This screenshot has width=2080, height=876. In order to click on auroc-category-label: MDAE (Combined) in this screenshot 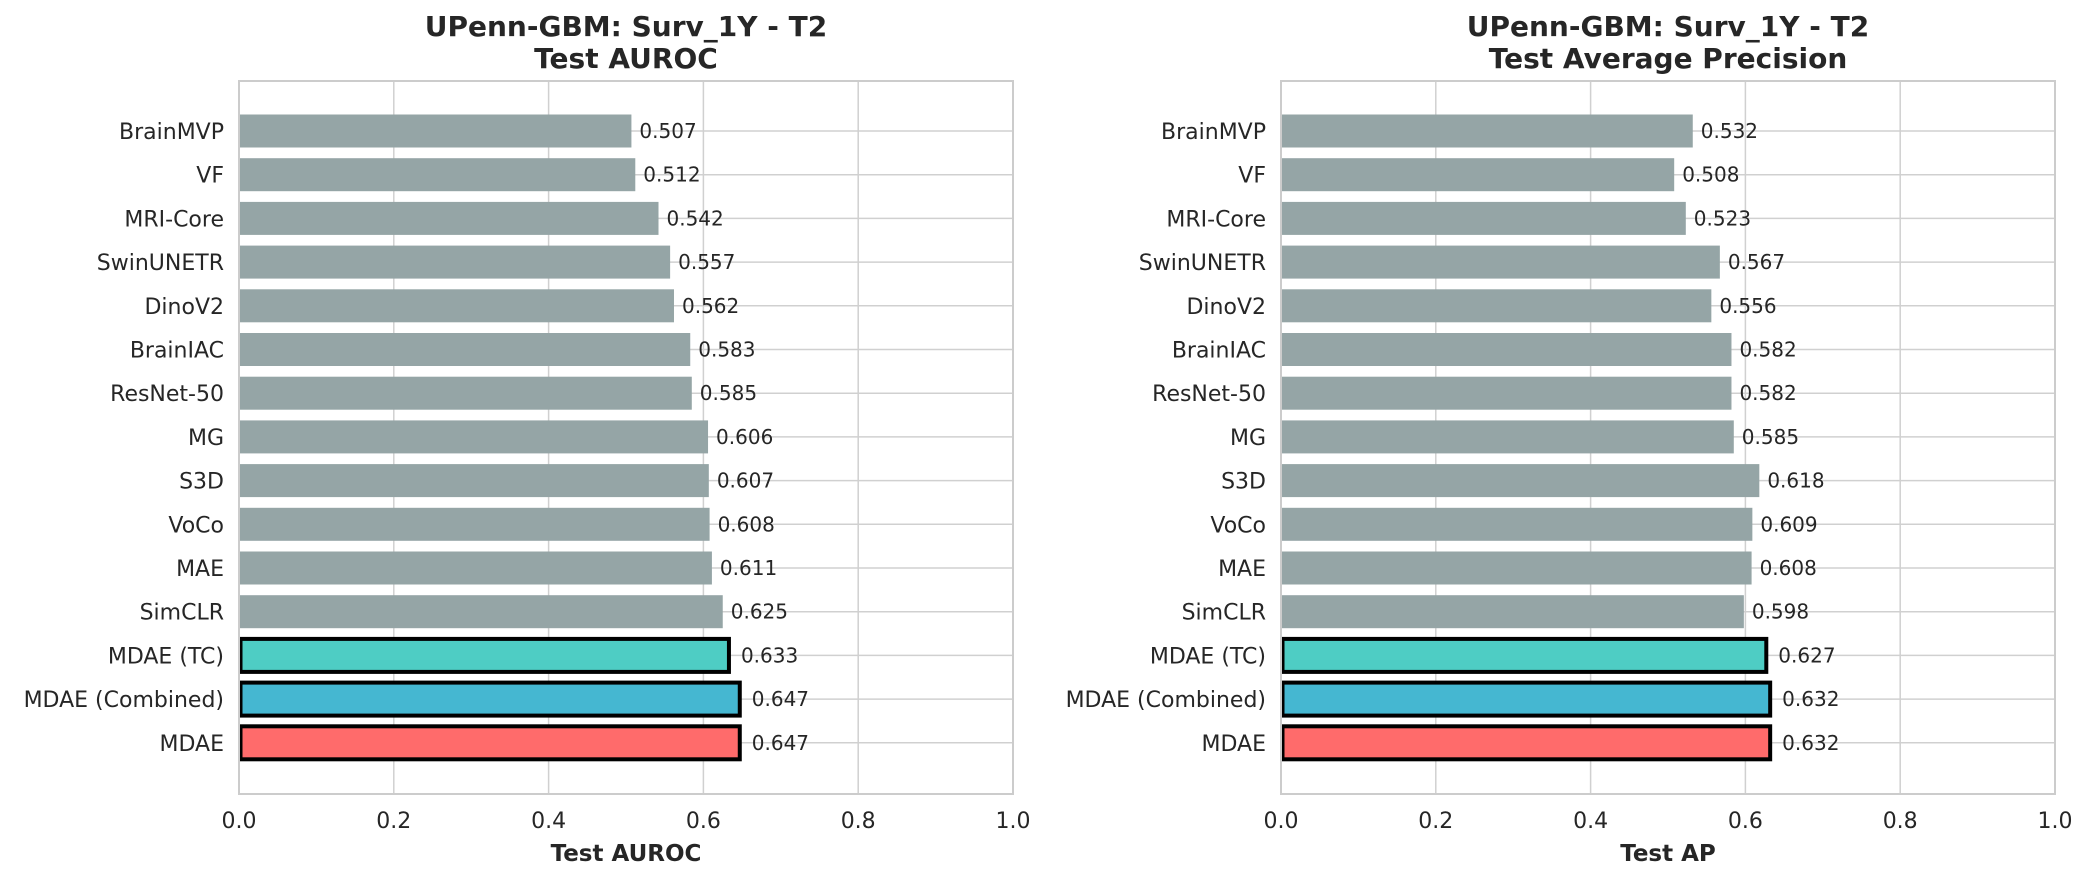, I will do `click(124, 700)`.